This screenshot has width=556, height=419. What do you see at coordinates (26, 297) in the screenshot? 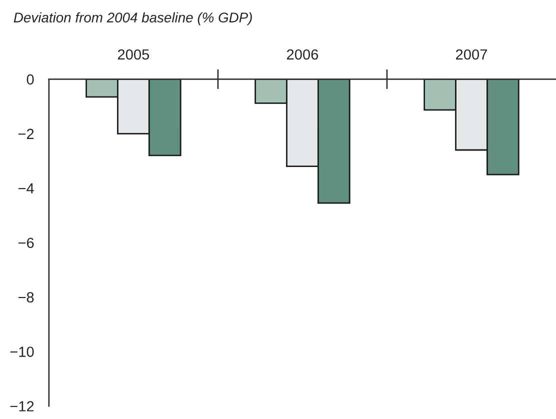
I see `y-tick-label: −8` at bounding box center [26, 297].